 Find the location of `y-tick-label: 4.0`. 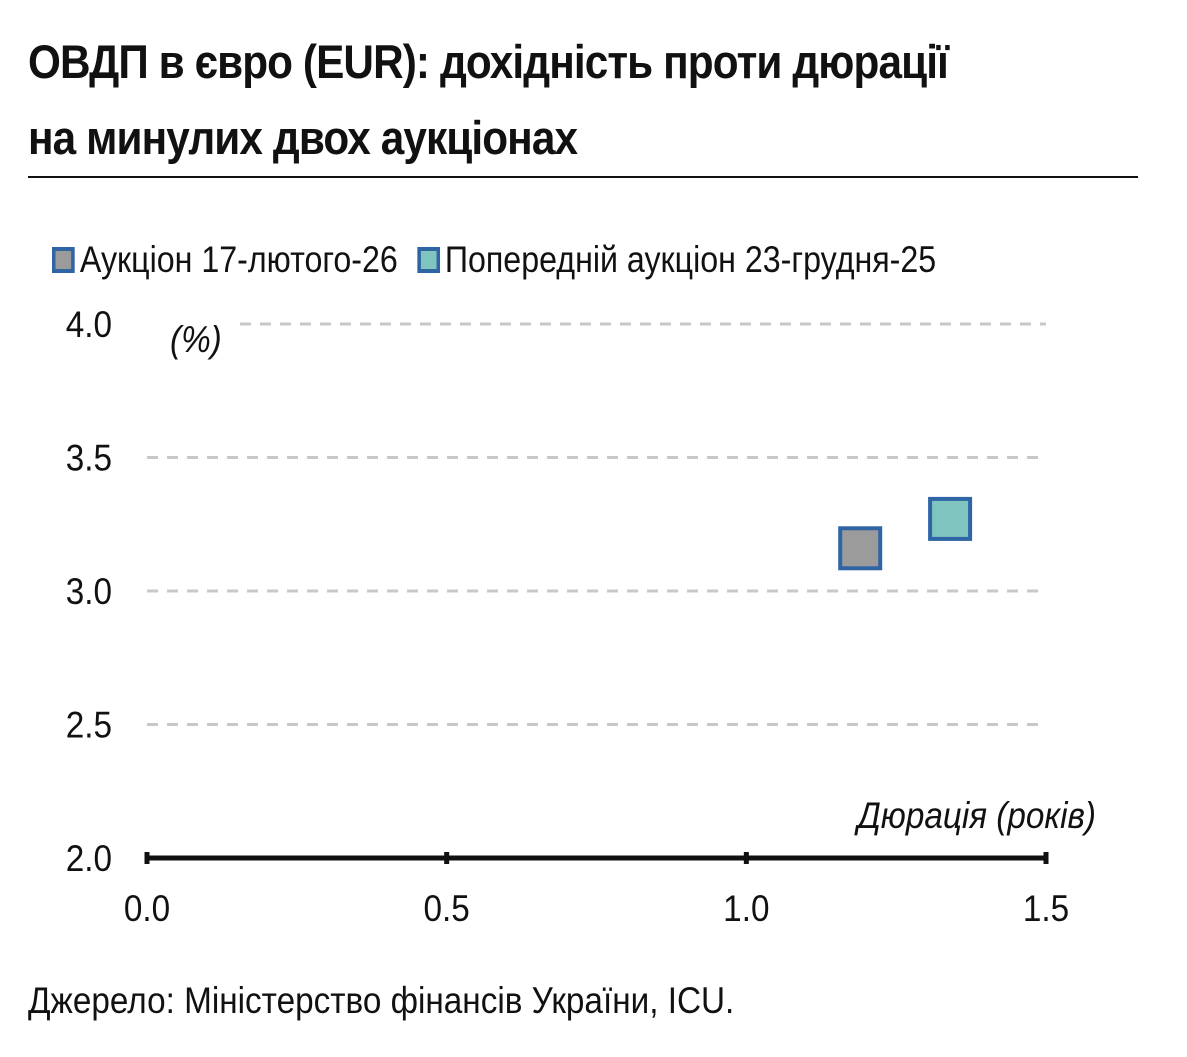

y-tick-label: 4.0 is located at coordinates (89, 324).